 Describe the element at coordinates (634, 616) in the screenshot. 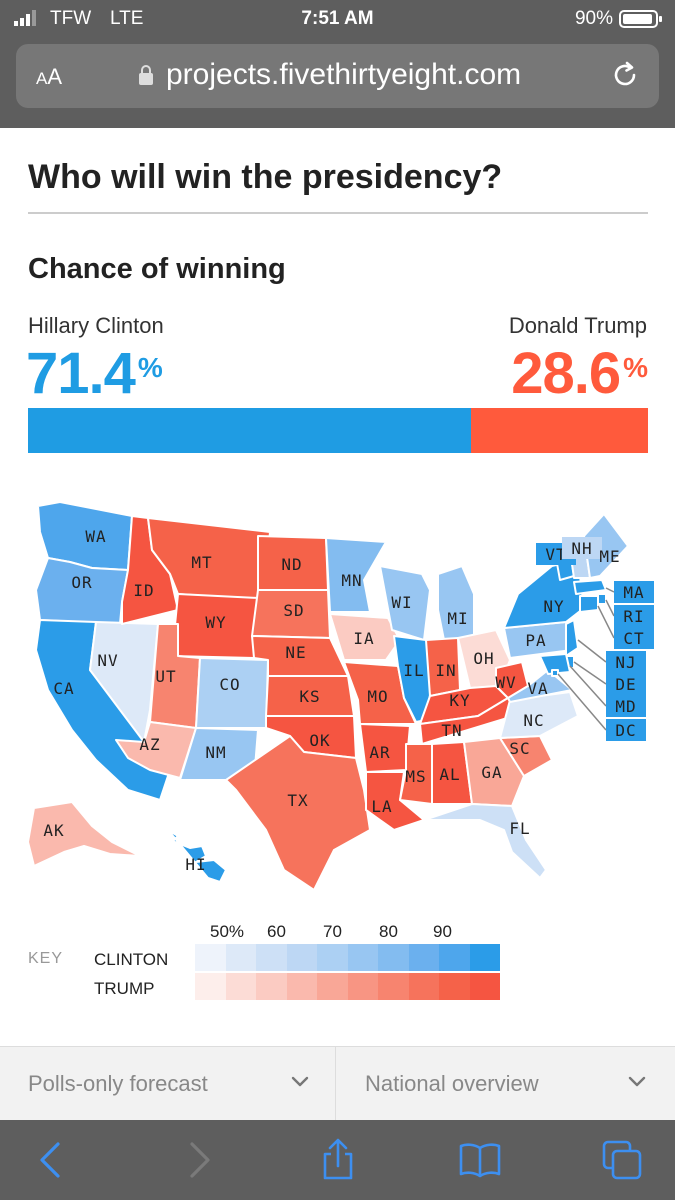

I see `state-box-ri` at that location.